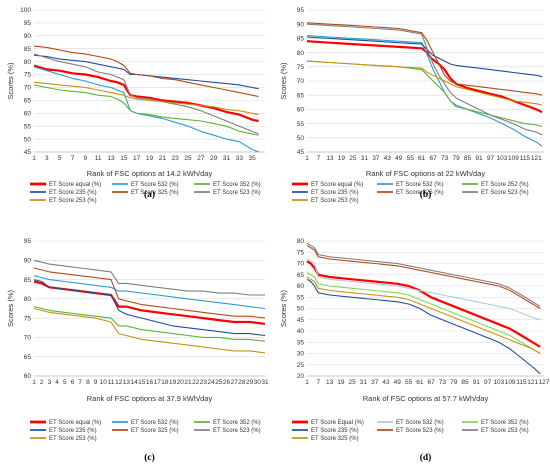  What do you see at coordinates (335, 439) in the screenshot?
I see `legend-entry: ET Score 325 (%)` at bounding box center [335, 439].